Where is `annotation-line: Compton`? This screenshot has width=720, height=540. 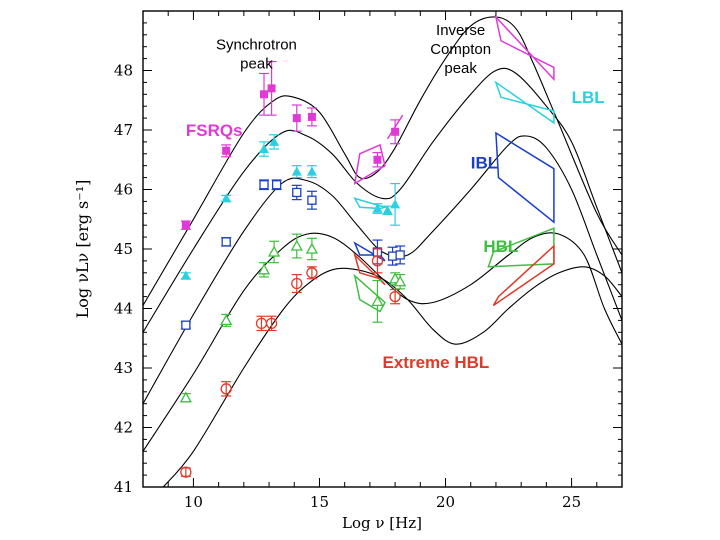
annotation-line: Compton is located at coordinates (460, 49).